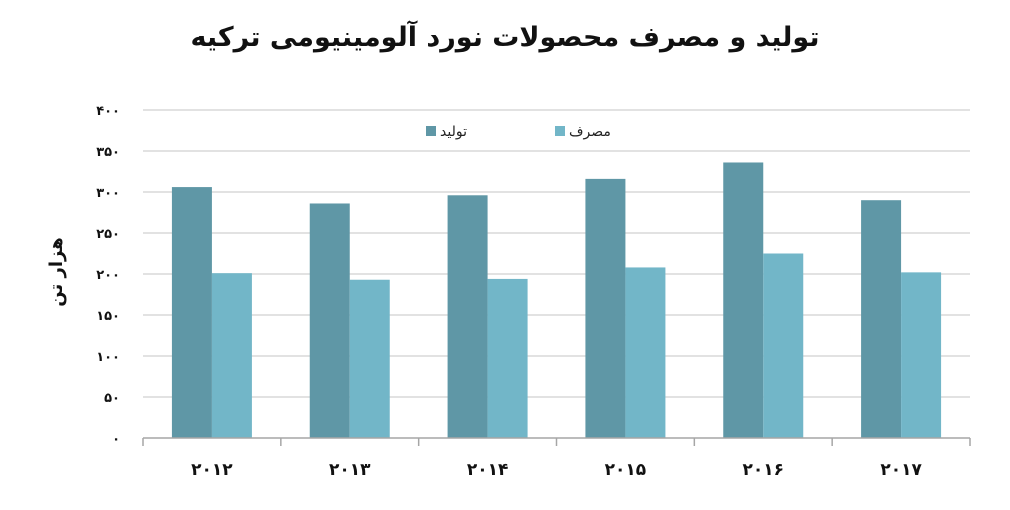 Image resolution: width=1010 pixels, height=510 pixels. I want to click on x-tick-label-4: ۲۰۱۶, so click(763, 470).